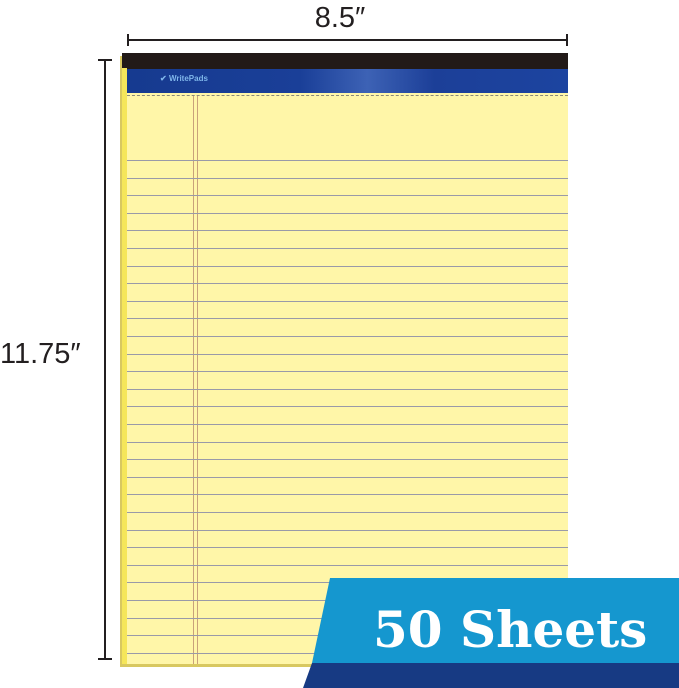  What do you see at coordinates (105, 60) in the screenshot?
I see `height-tick-top` at bounding box center [105, 60].